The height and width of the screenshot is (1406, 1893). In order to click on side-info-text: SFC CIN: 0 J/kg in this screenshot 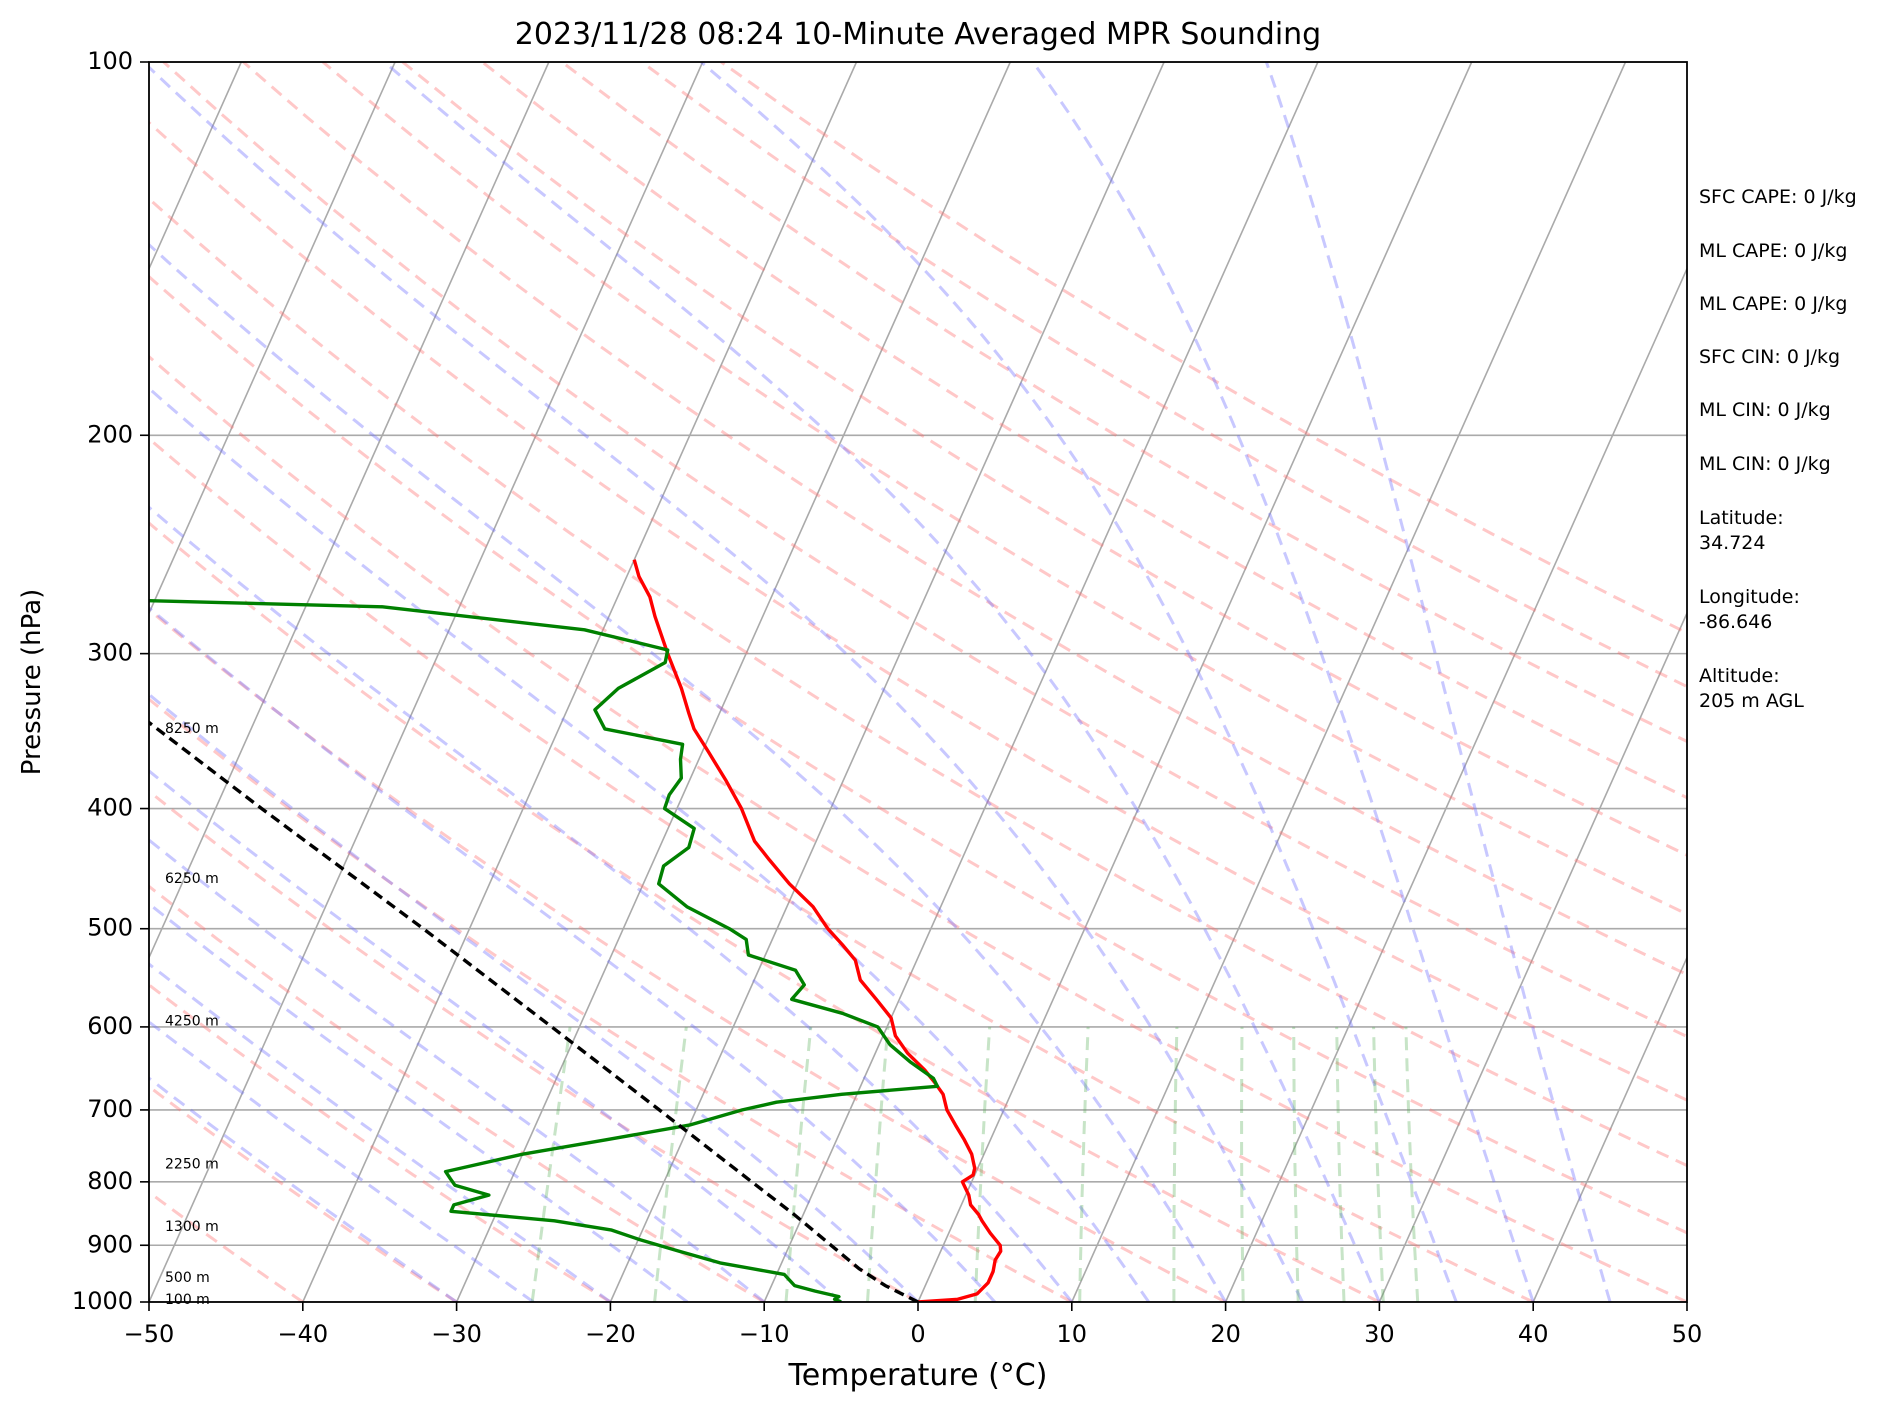, I will do `click(1769, 357)`.